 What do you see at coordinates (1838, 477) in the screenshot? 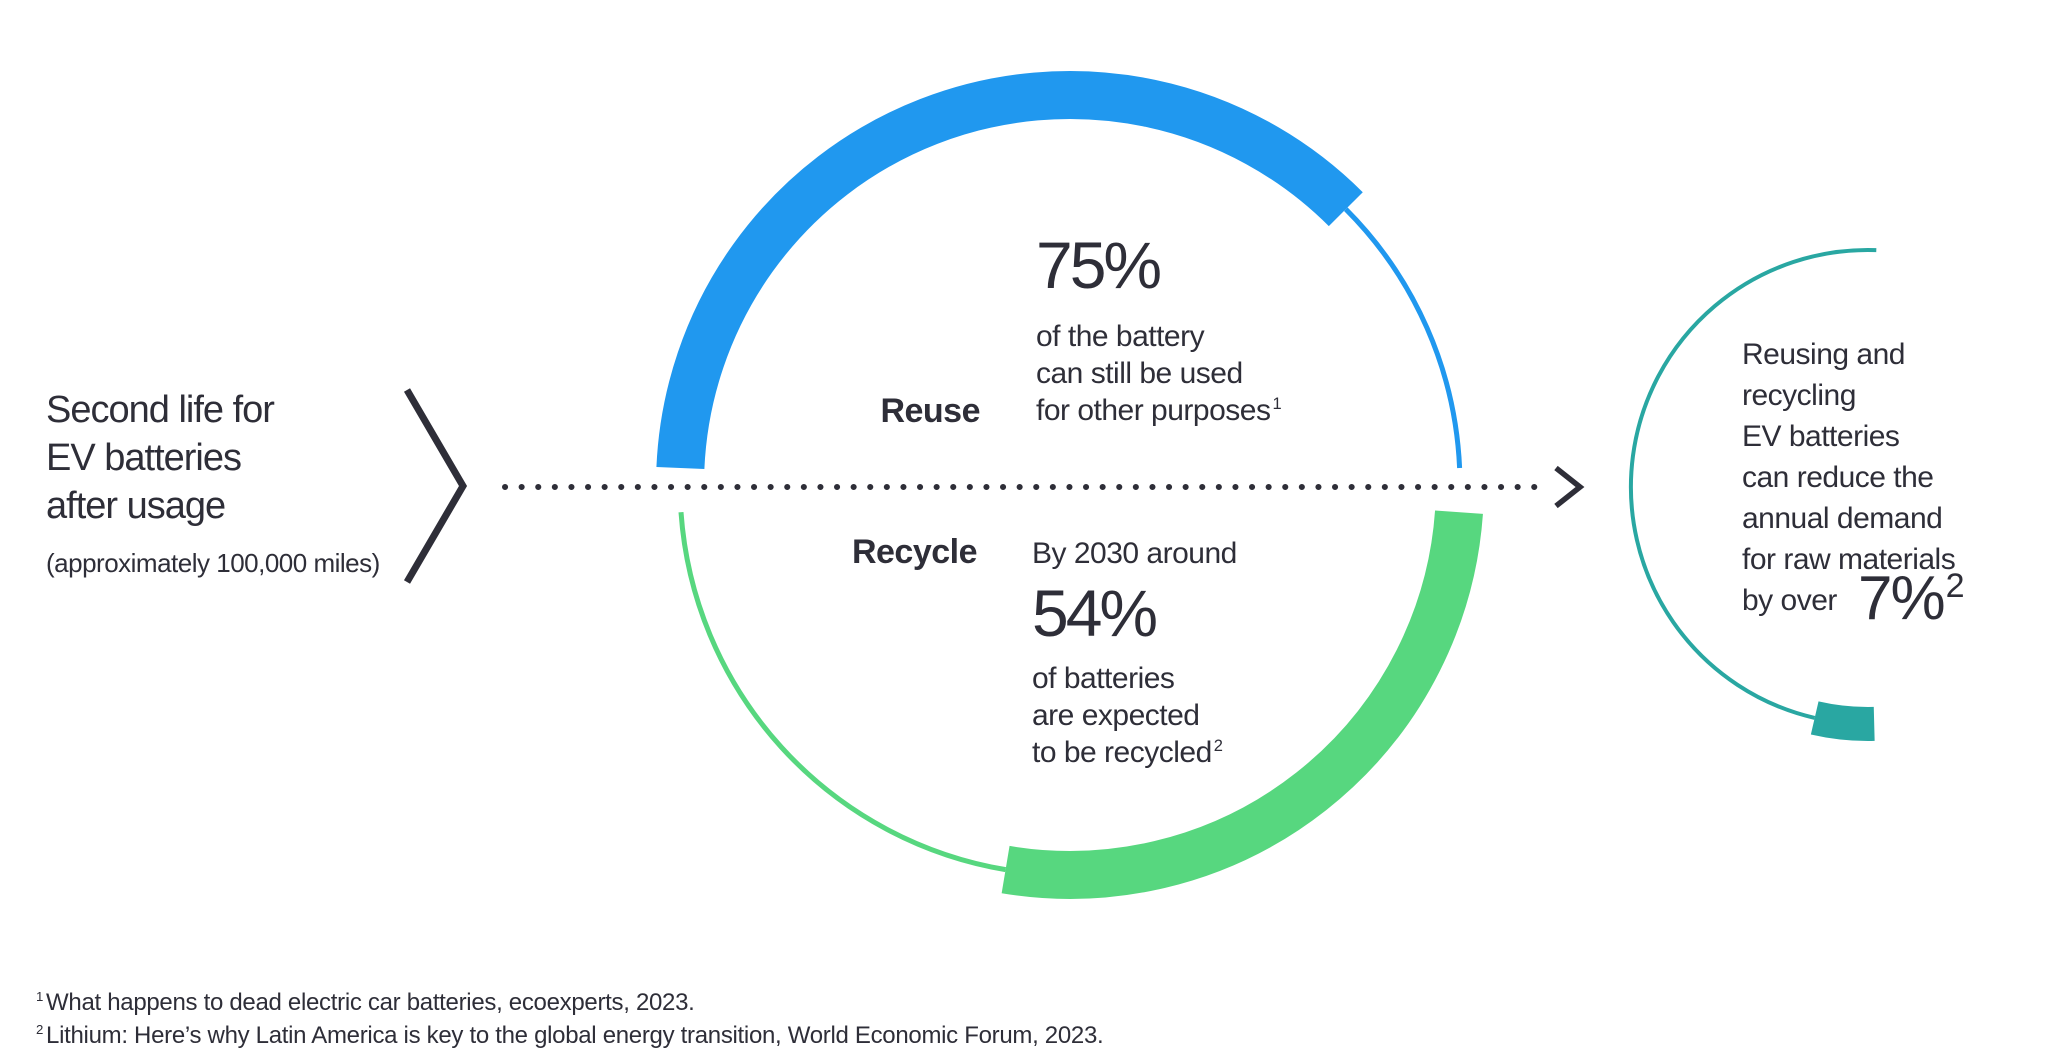
I see `impact-text-line: can reduce the` at bounding box center [1838, 477].